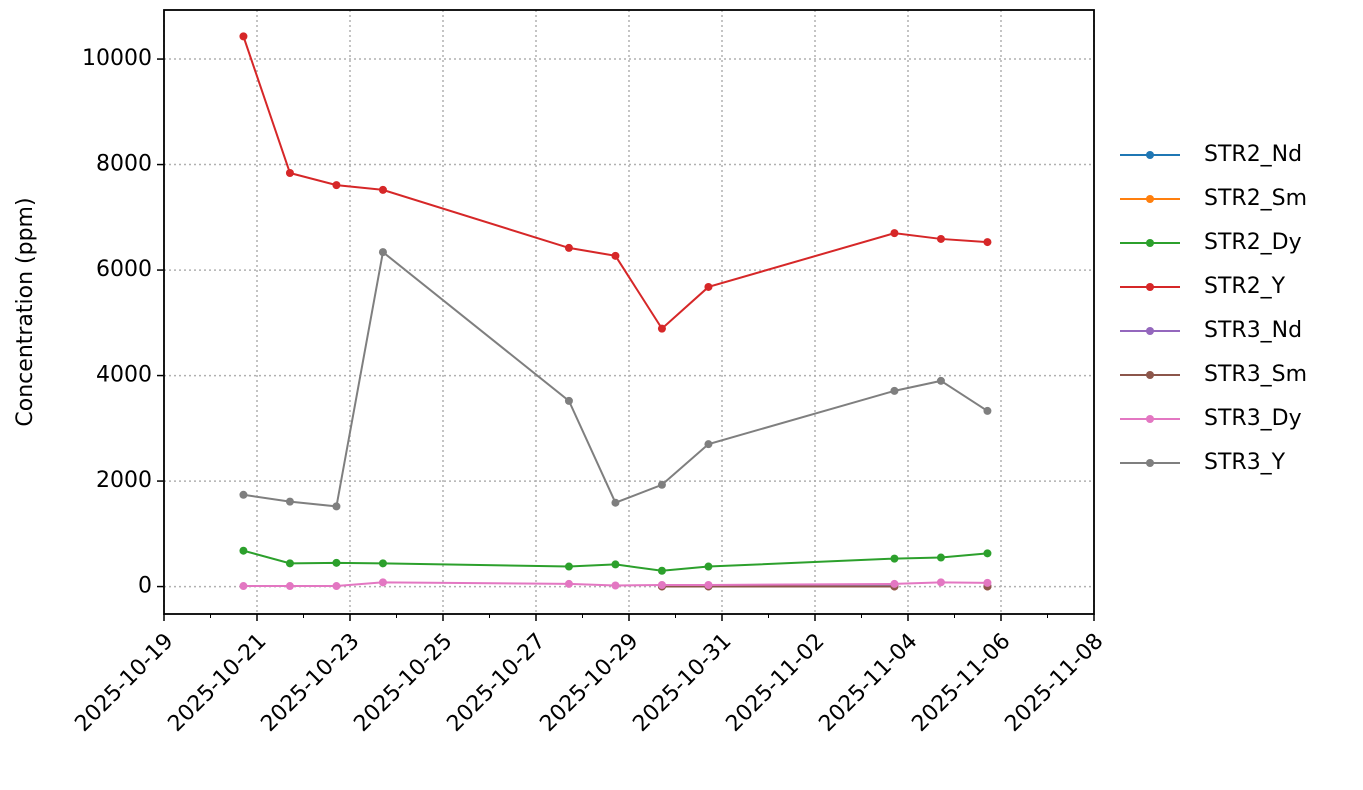  What do you see at coordinates (124, 480) in the screenshot?
I see `y-tick-label: 2000` at bounding box center [124, 480].